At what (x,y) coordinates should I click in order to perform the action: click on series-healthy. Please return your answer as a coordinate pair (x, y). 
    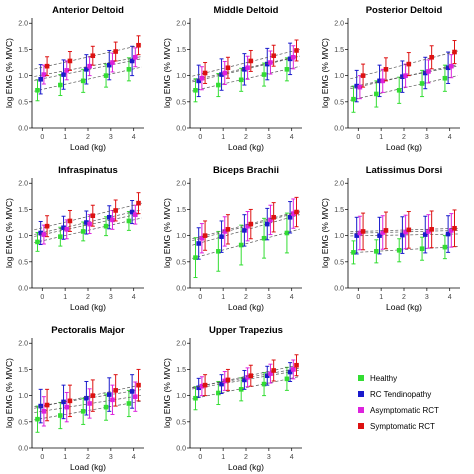
    Looking at the image, I should click on (404, 88).